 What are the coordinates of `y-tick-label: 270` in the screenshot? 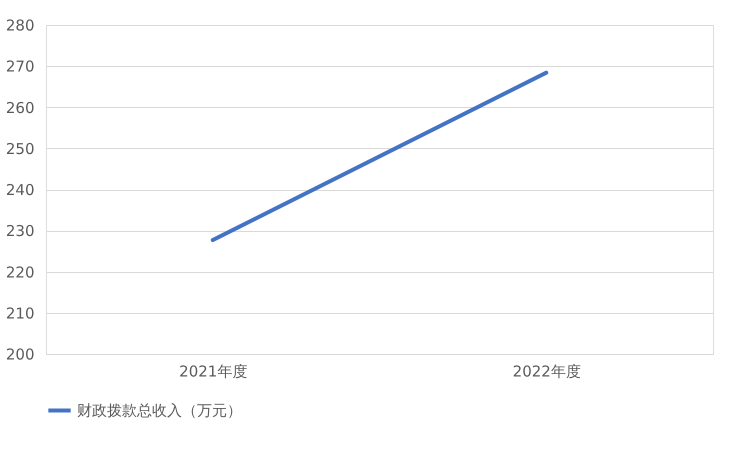 It's located at (20, 67).